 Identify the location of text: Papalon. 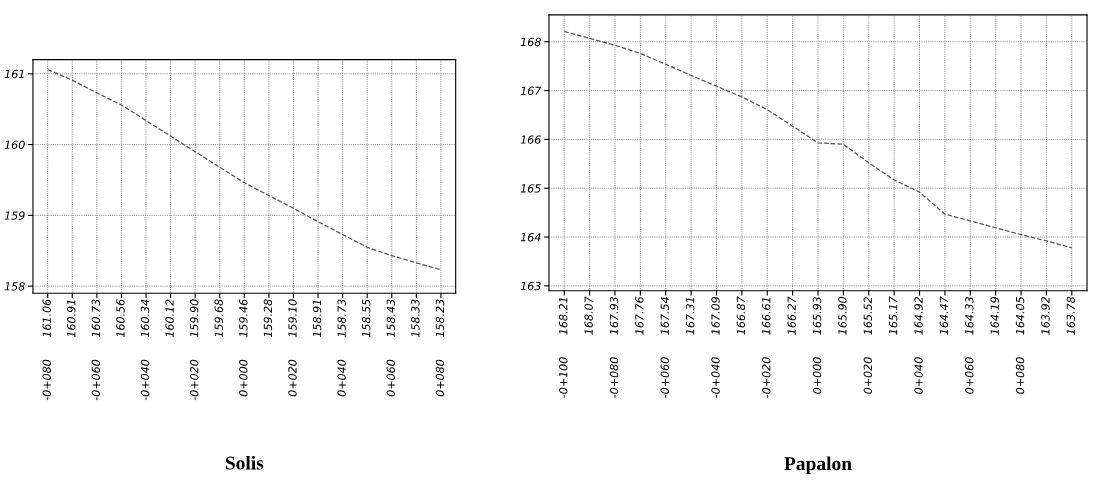
(818, 465).